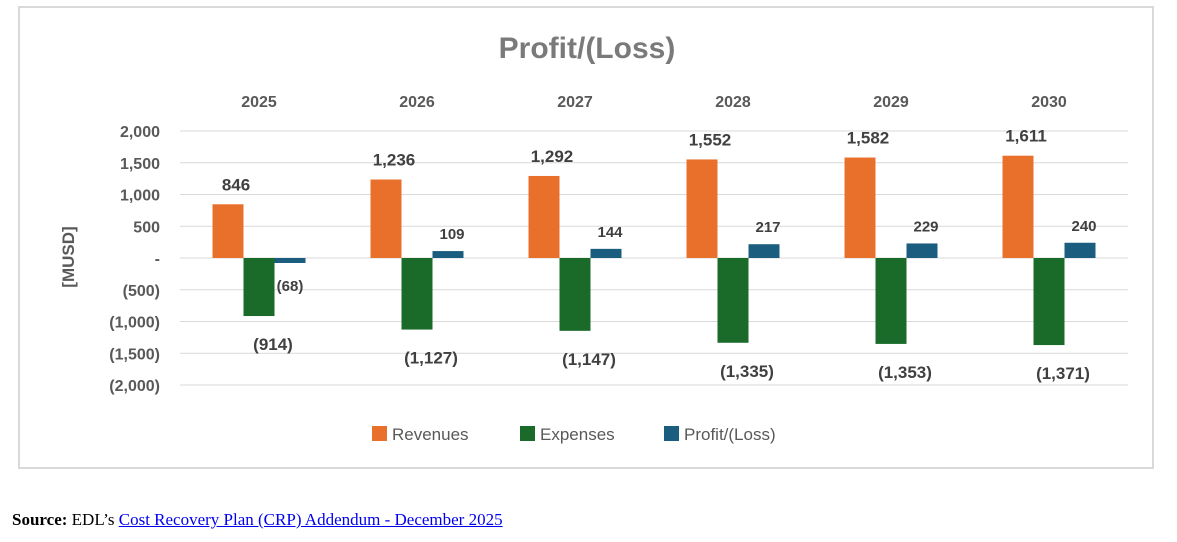 The width and height of the screenshot is (1177, 542). I want to click on data-label: 1,611, so click(1026, 136).